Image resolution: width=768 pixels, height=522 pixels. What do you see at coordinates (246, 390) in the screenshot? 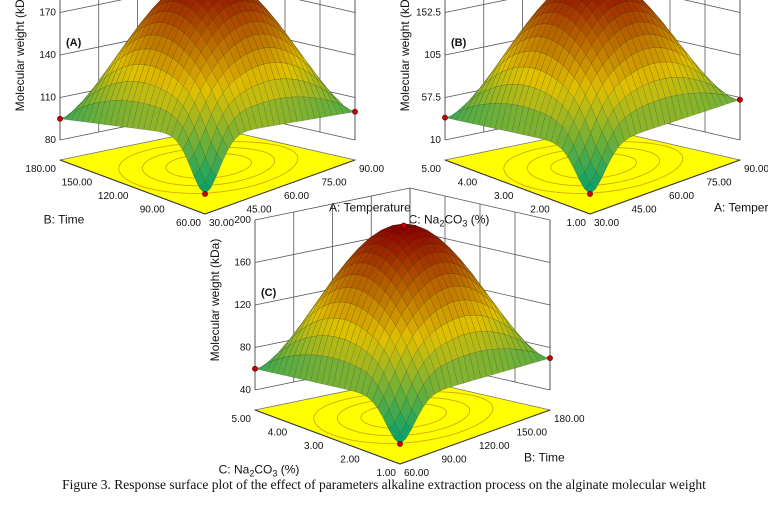
I see `z-tick-label: 40` at bounding box center [246, 390].